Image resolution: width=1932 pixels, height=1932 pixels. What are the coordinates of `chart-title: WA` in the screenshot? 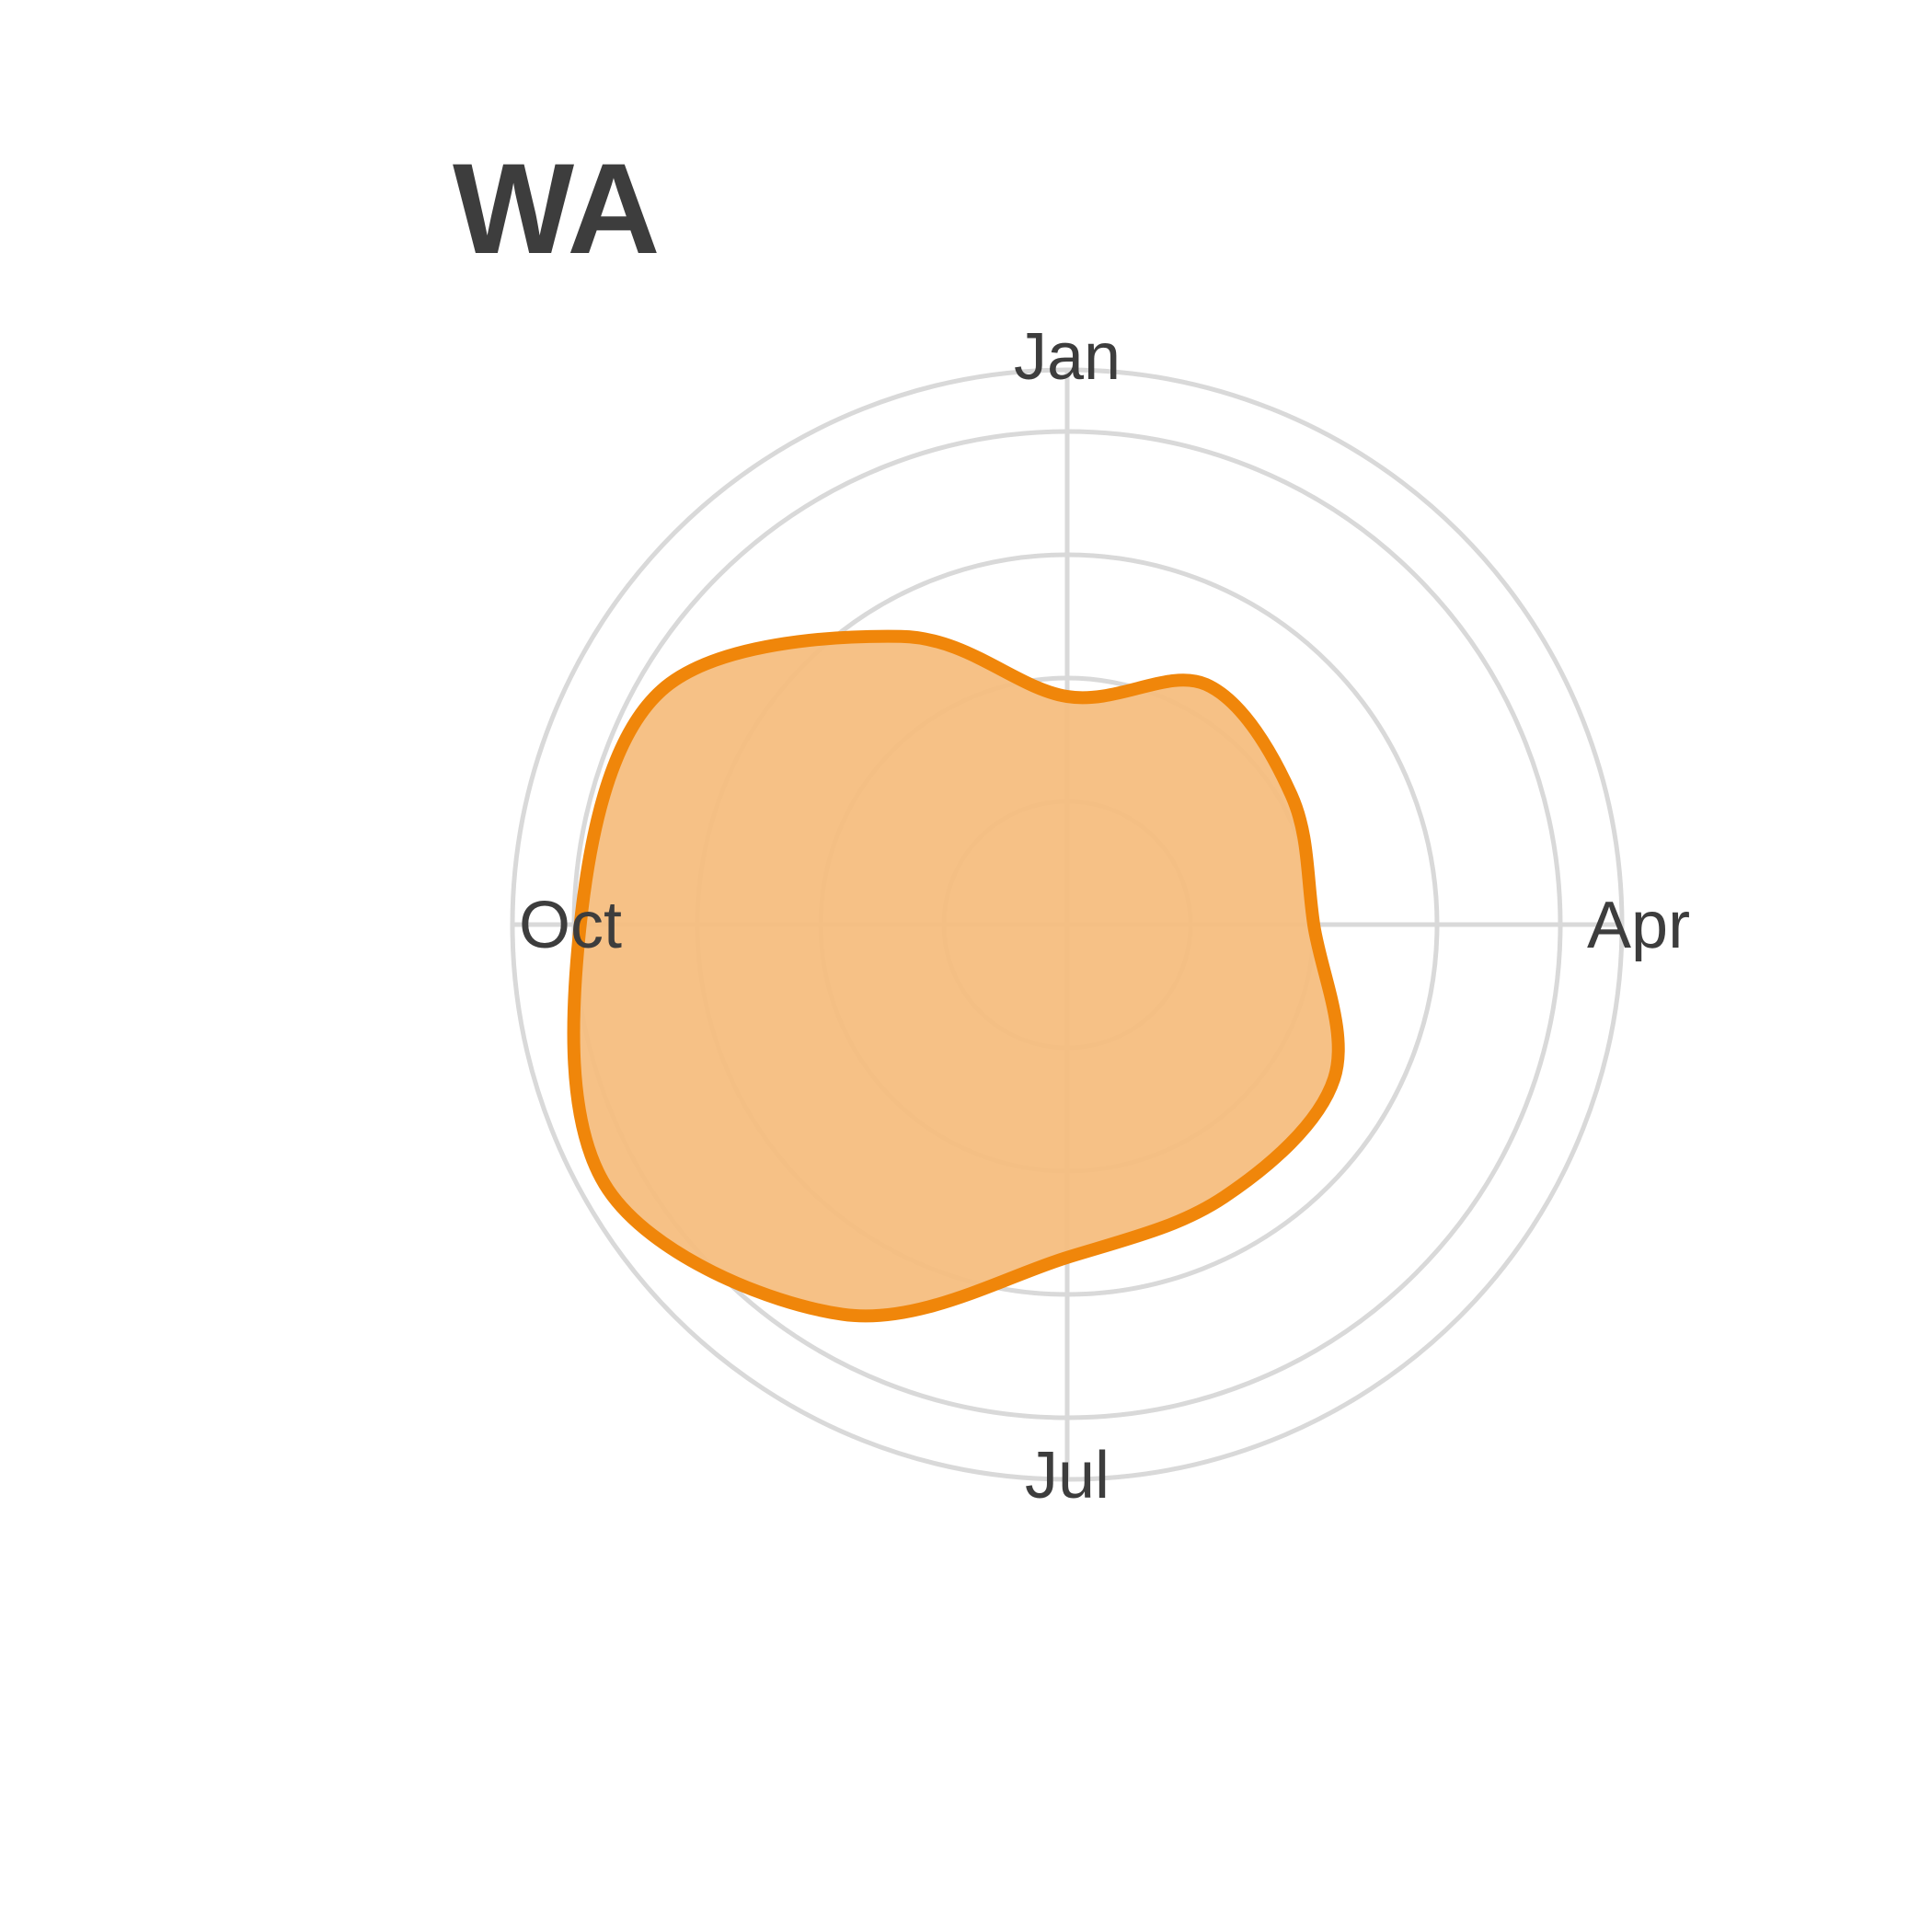 It's located at (557, 208).